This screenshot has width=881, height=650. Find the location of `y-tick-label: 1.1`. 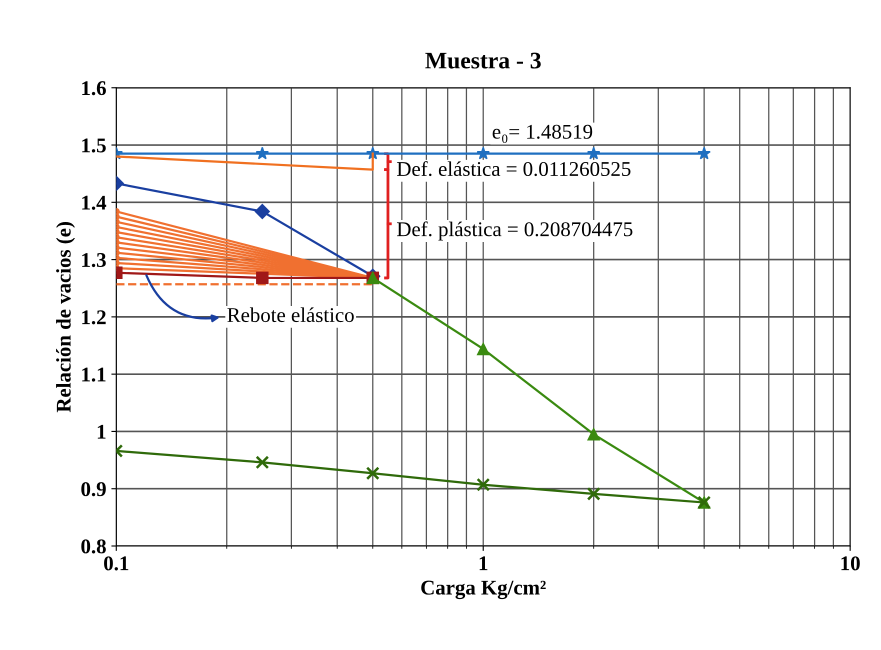

y-tick-label: 1.1 is located at coordinates (94, 375).